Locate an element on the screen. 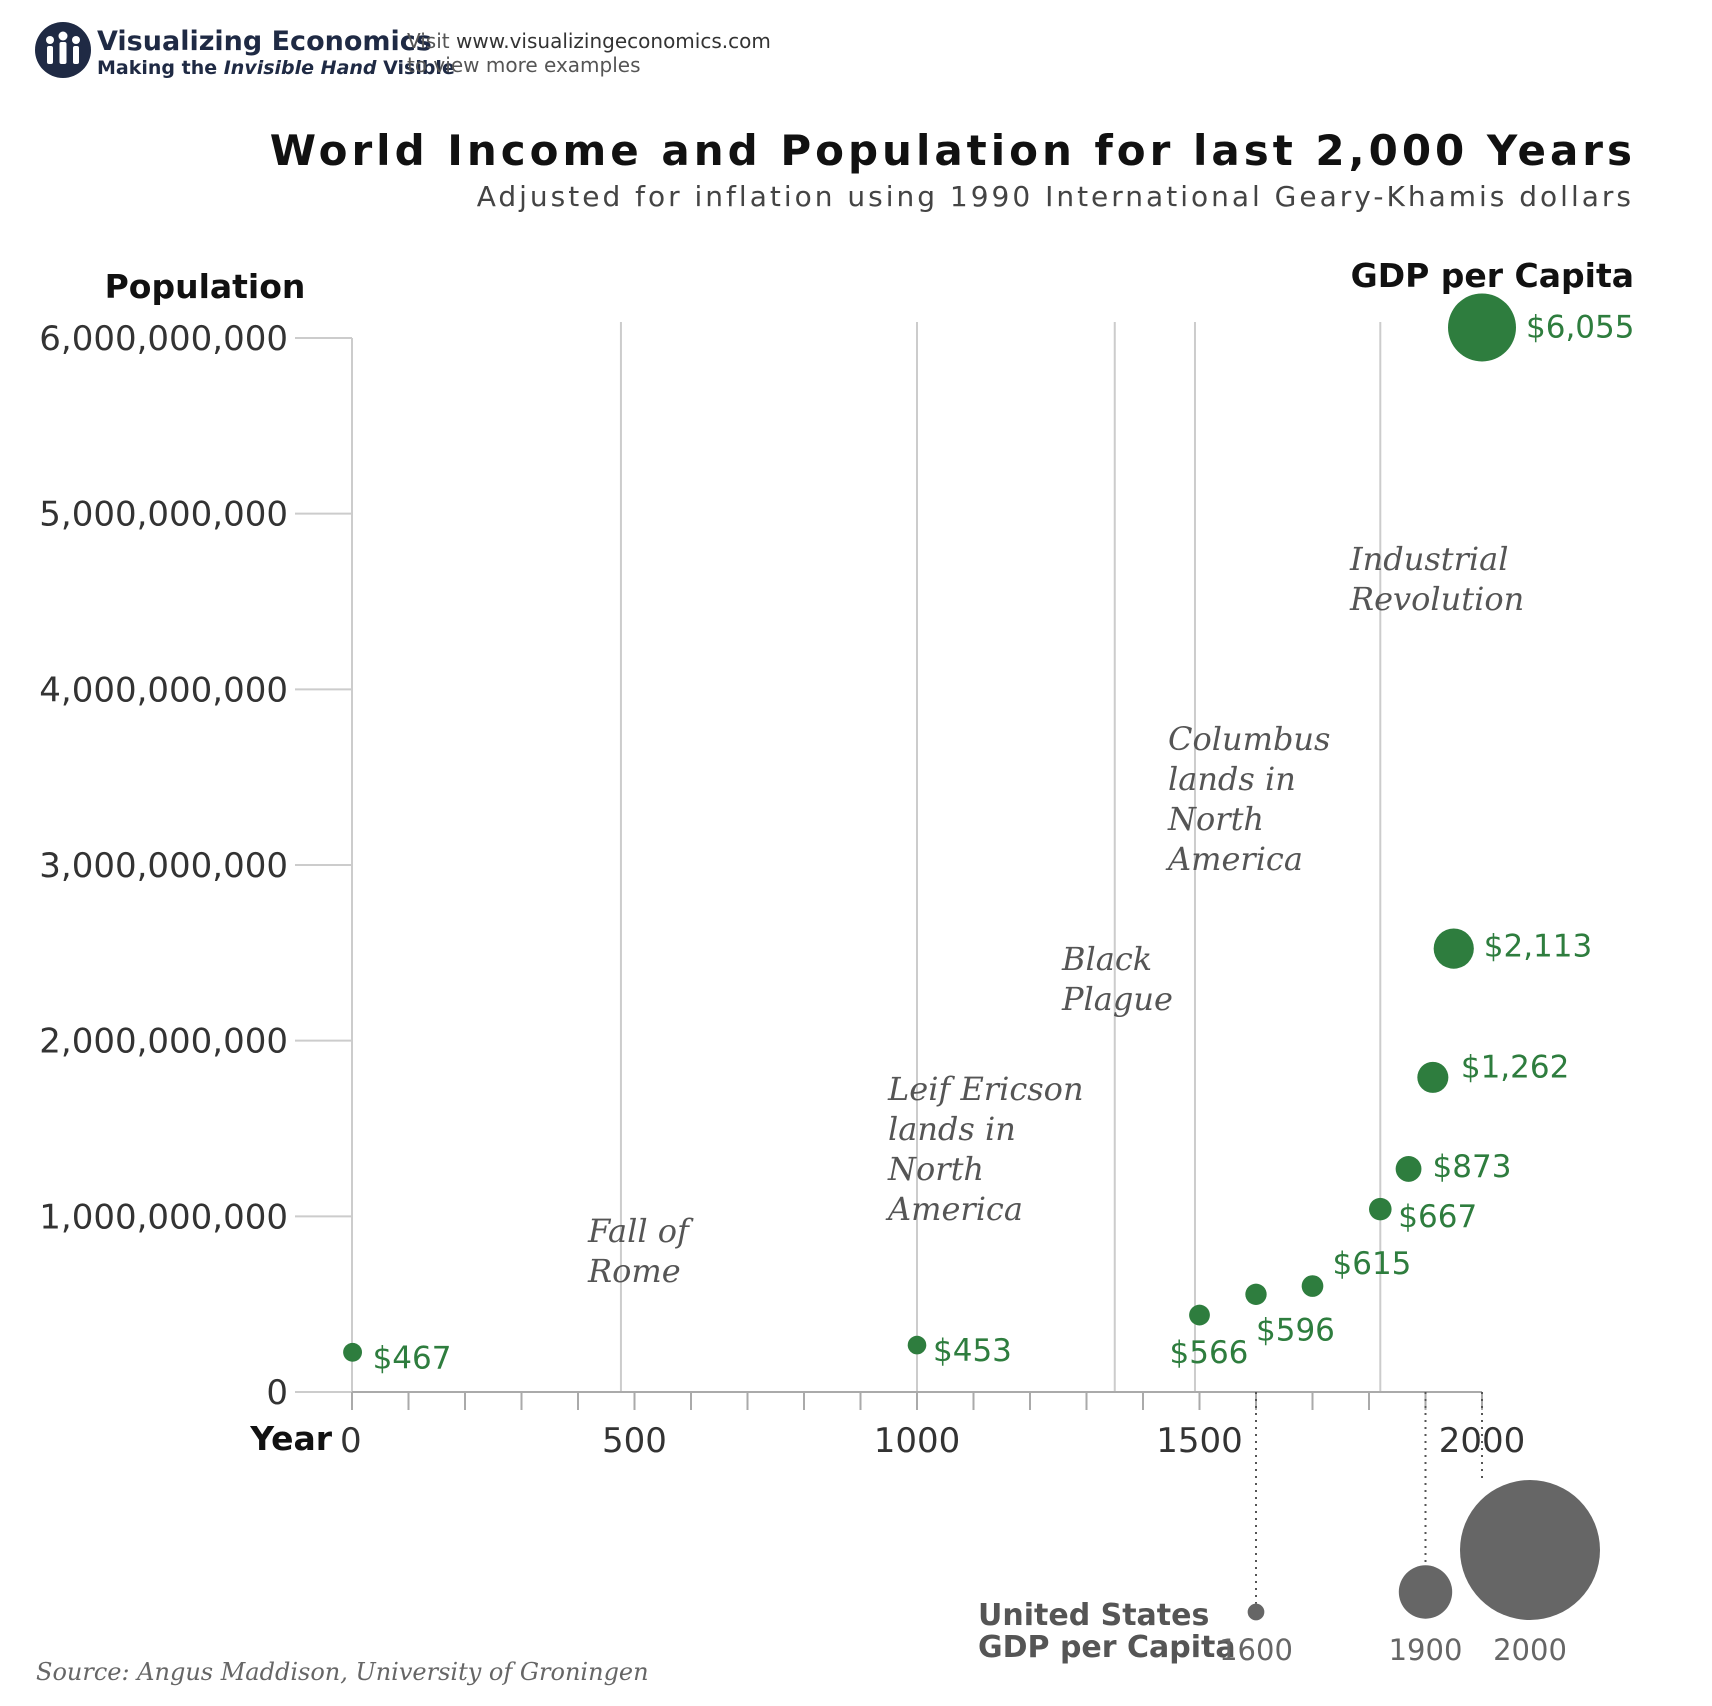 This screenshot has height=1706, width=1712. event-label: Industrial Revolution is located at coordinates (1436, 579).